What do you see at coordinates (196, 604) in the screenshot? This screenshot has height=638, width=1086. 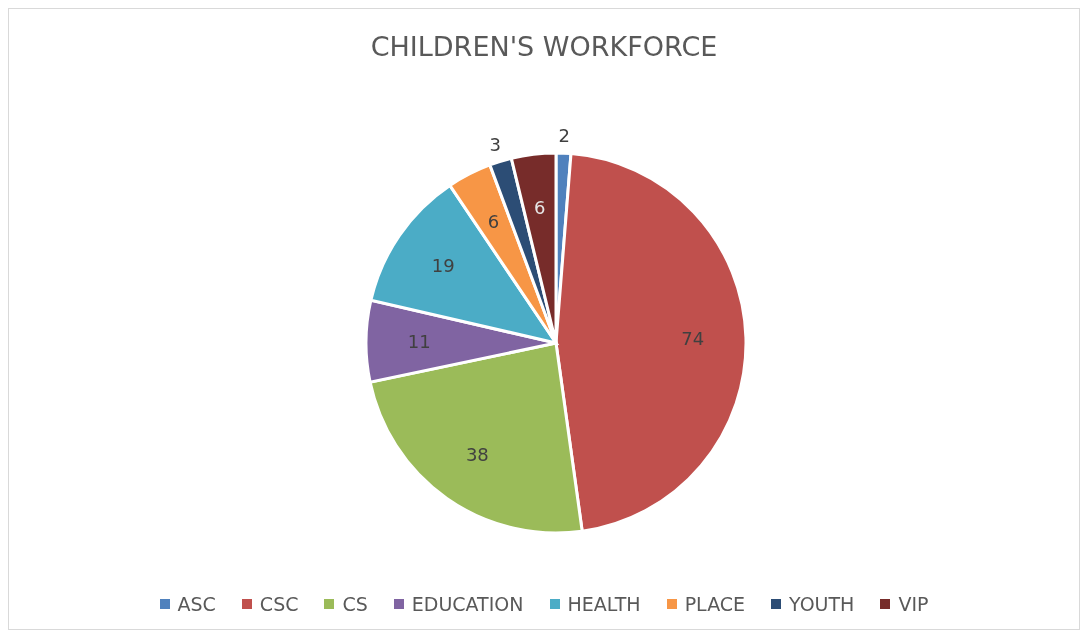 I see `legend-label: ASC` at bounding box center [196, 604].